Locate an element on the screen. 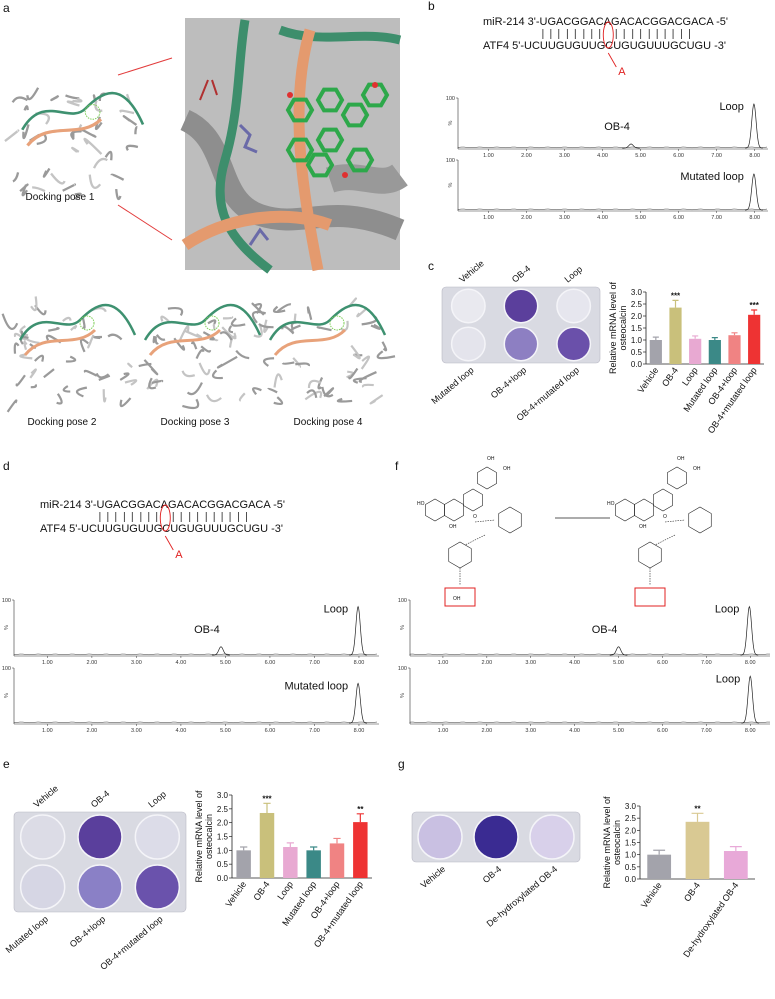 The width and height of the screenshot is (775, 999). atf4-sequence: ATF4 5'-UCUUGUGUUGCUGUGUUUGCUGU -3' is located at coordinates (161, 529).